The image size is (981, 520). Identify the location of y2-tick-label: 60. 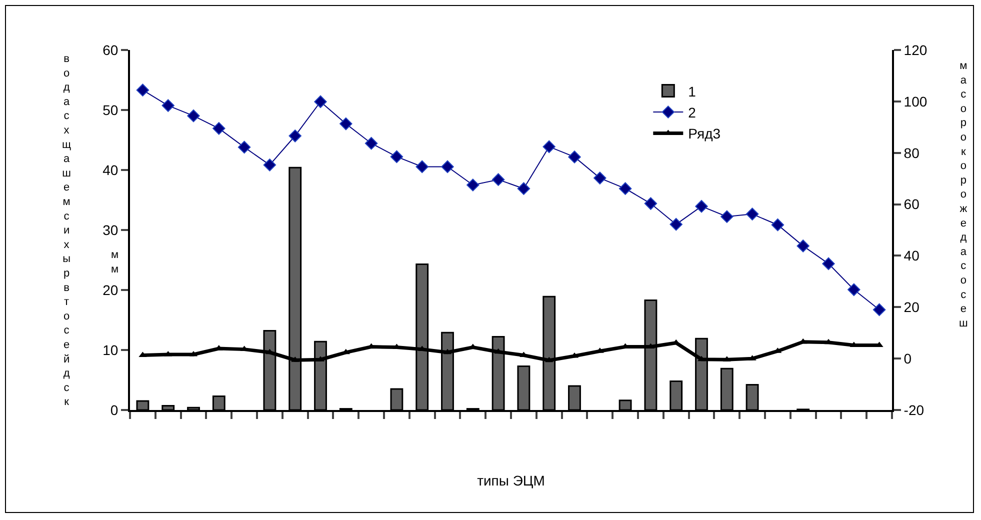
(912, 204).